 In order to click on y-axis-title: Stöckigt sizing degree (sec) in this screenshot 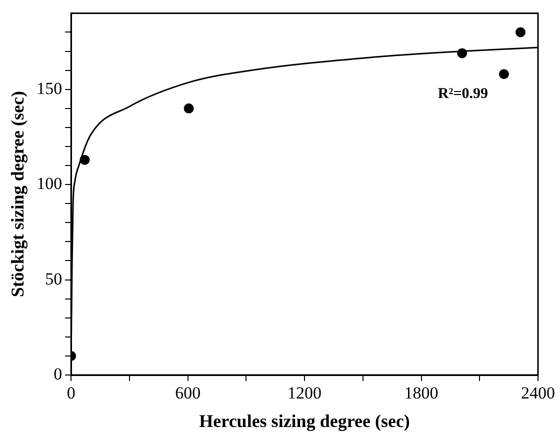, I will do `click(17, 194)`.